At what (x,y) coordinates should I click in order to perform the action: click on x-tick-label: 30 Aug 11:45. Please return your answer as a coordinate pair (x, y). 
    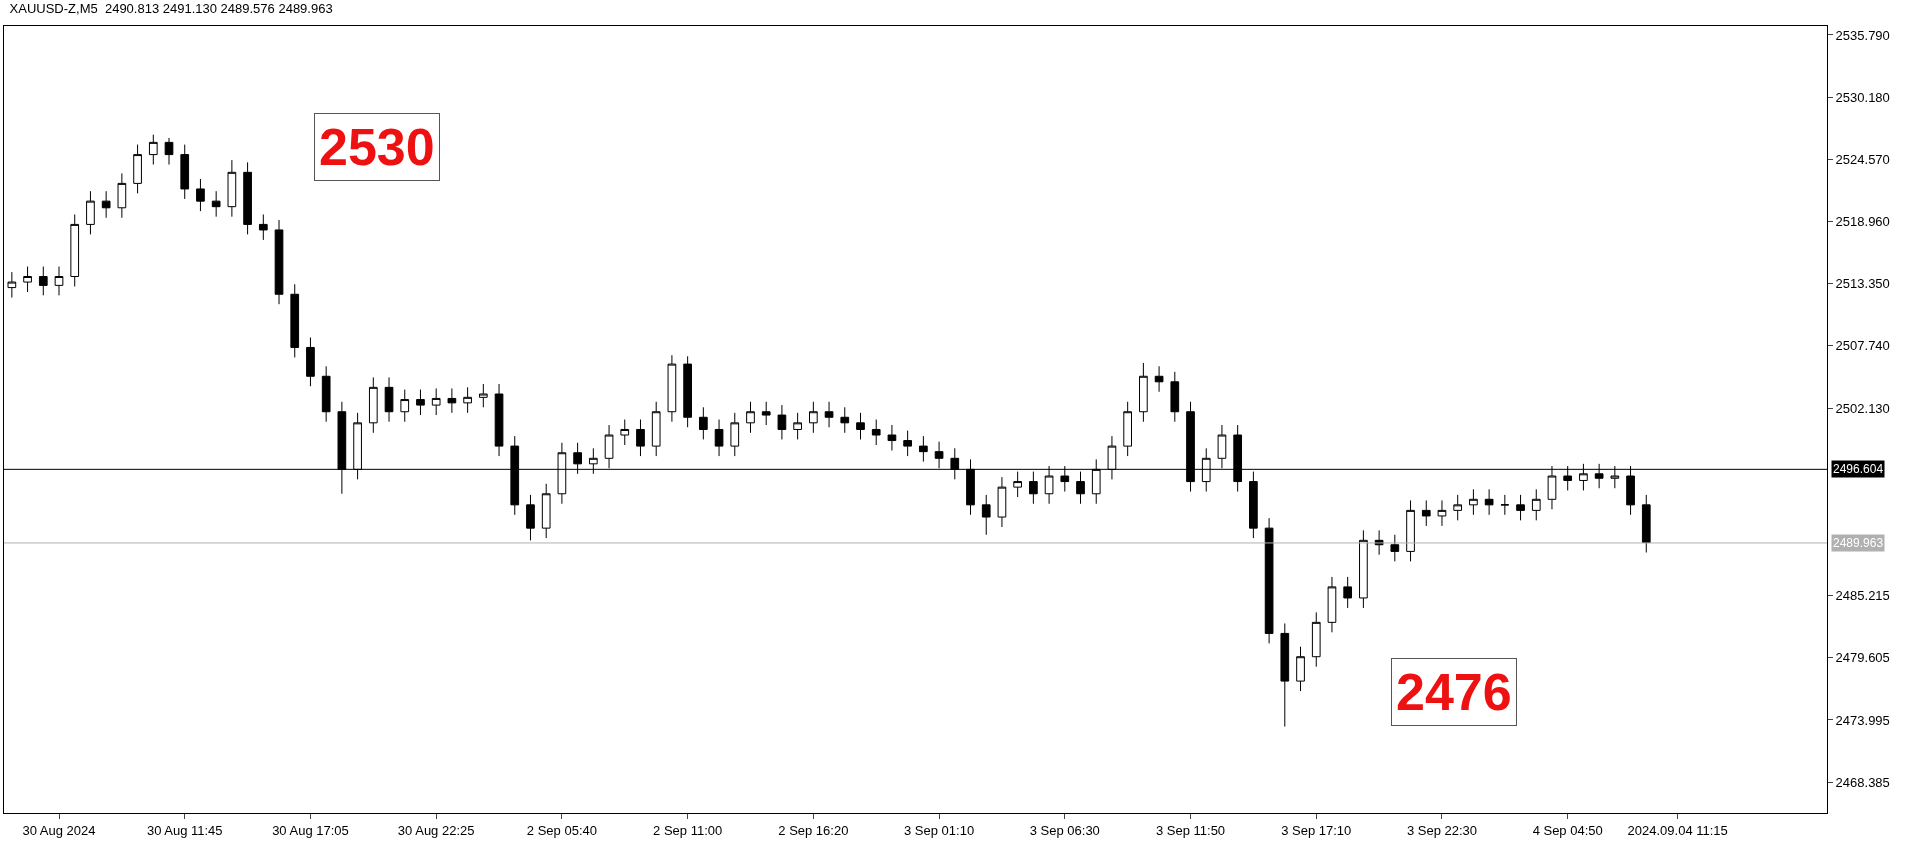
    Looking at the image, I should click on (184, 830).